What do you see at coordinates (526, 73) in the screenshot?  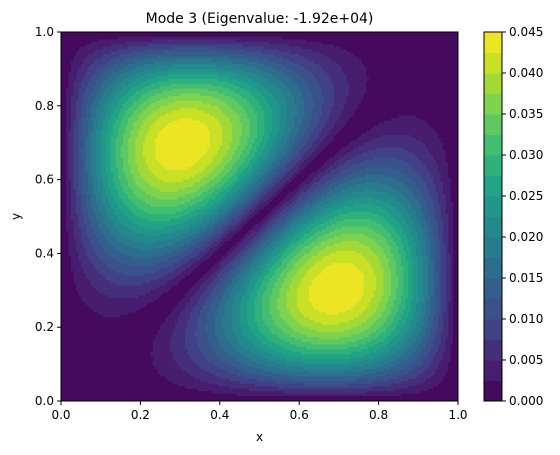 I see `colorbar-tick-label: 0.040` at bounding box center [526, 73].